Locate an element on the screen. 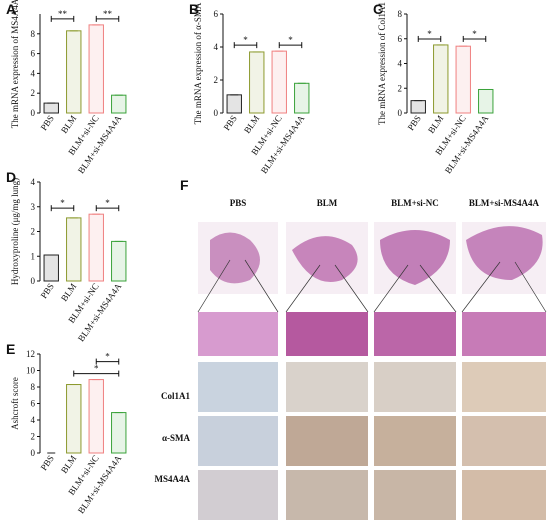  panel-label: F is located at coordinates (184, 185).